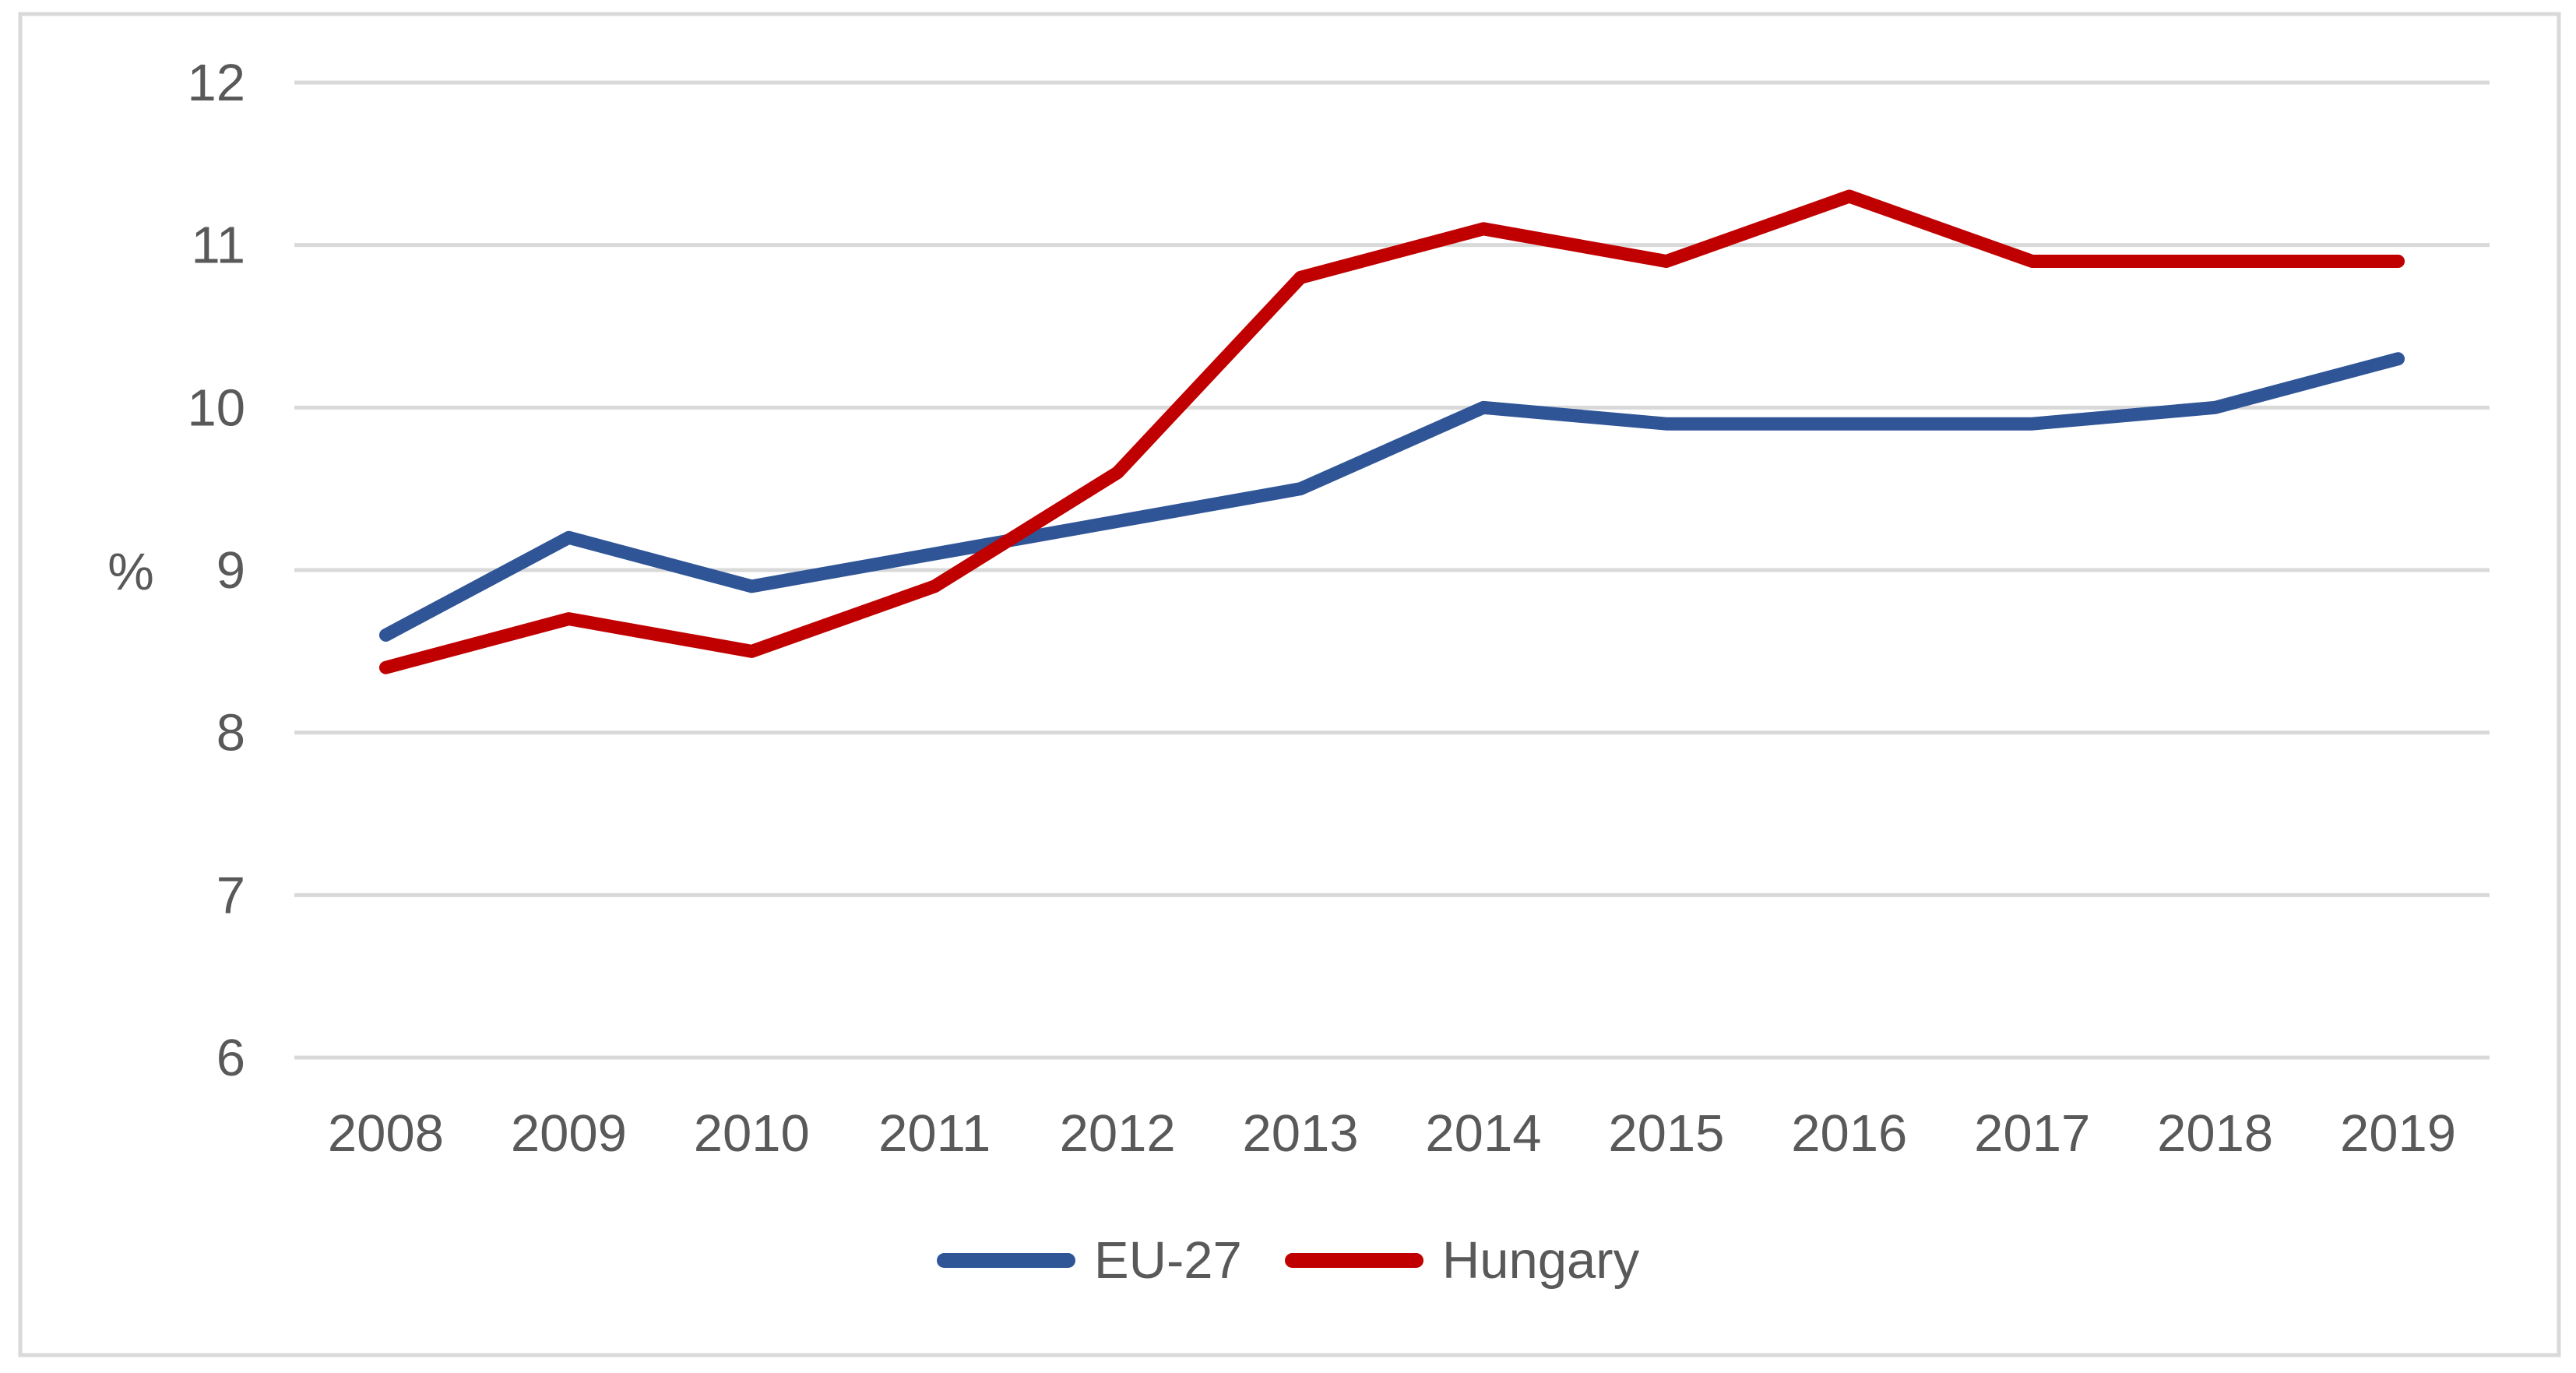 Image resolution: width=2576 pixels, height=1373 pixels. I want to click on y-tick-label: 11, so click(218, 246).